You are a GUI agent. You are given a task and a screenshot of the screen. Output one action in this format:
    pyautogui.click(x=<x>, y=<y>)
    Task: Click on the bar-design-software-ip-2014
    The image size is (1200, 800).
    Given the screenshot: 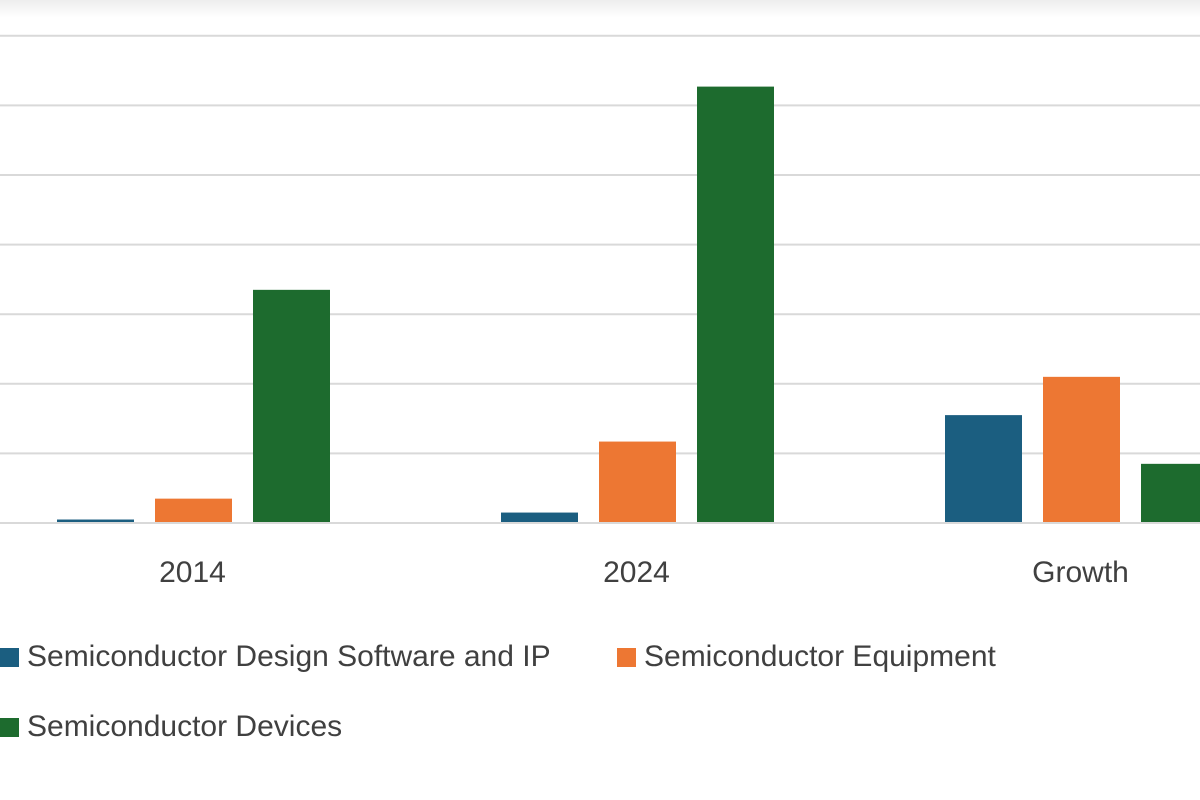 What is the action you would take?
    pyautogui.click(x=95, y=521)
    